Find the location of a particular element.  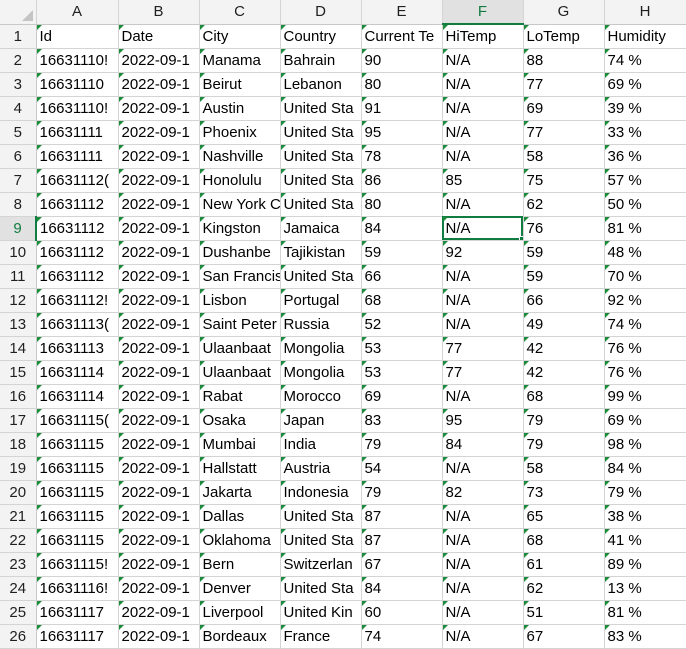

cell-G19: 58 is located at coordinates (564, 468).